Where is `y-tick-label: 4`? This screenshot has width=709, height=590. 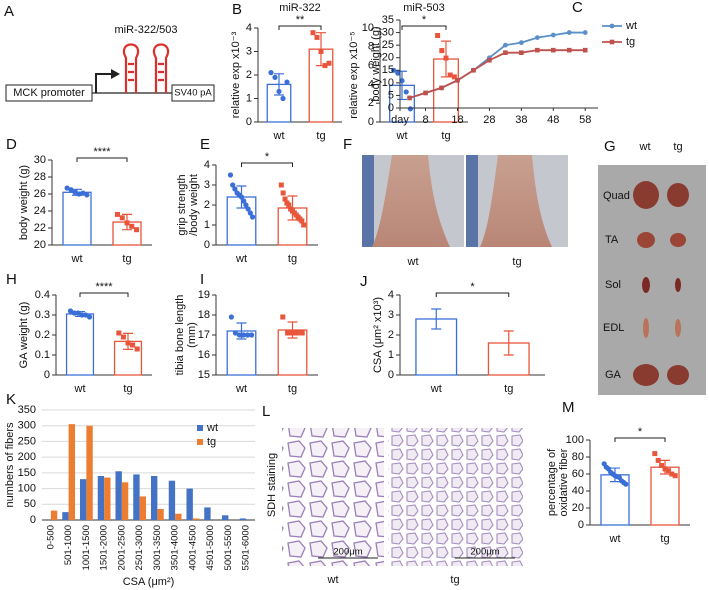
y-tick-label: 4 is located at coordinates (249, 28).